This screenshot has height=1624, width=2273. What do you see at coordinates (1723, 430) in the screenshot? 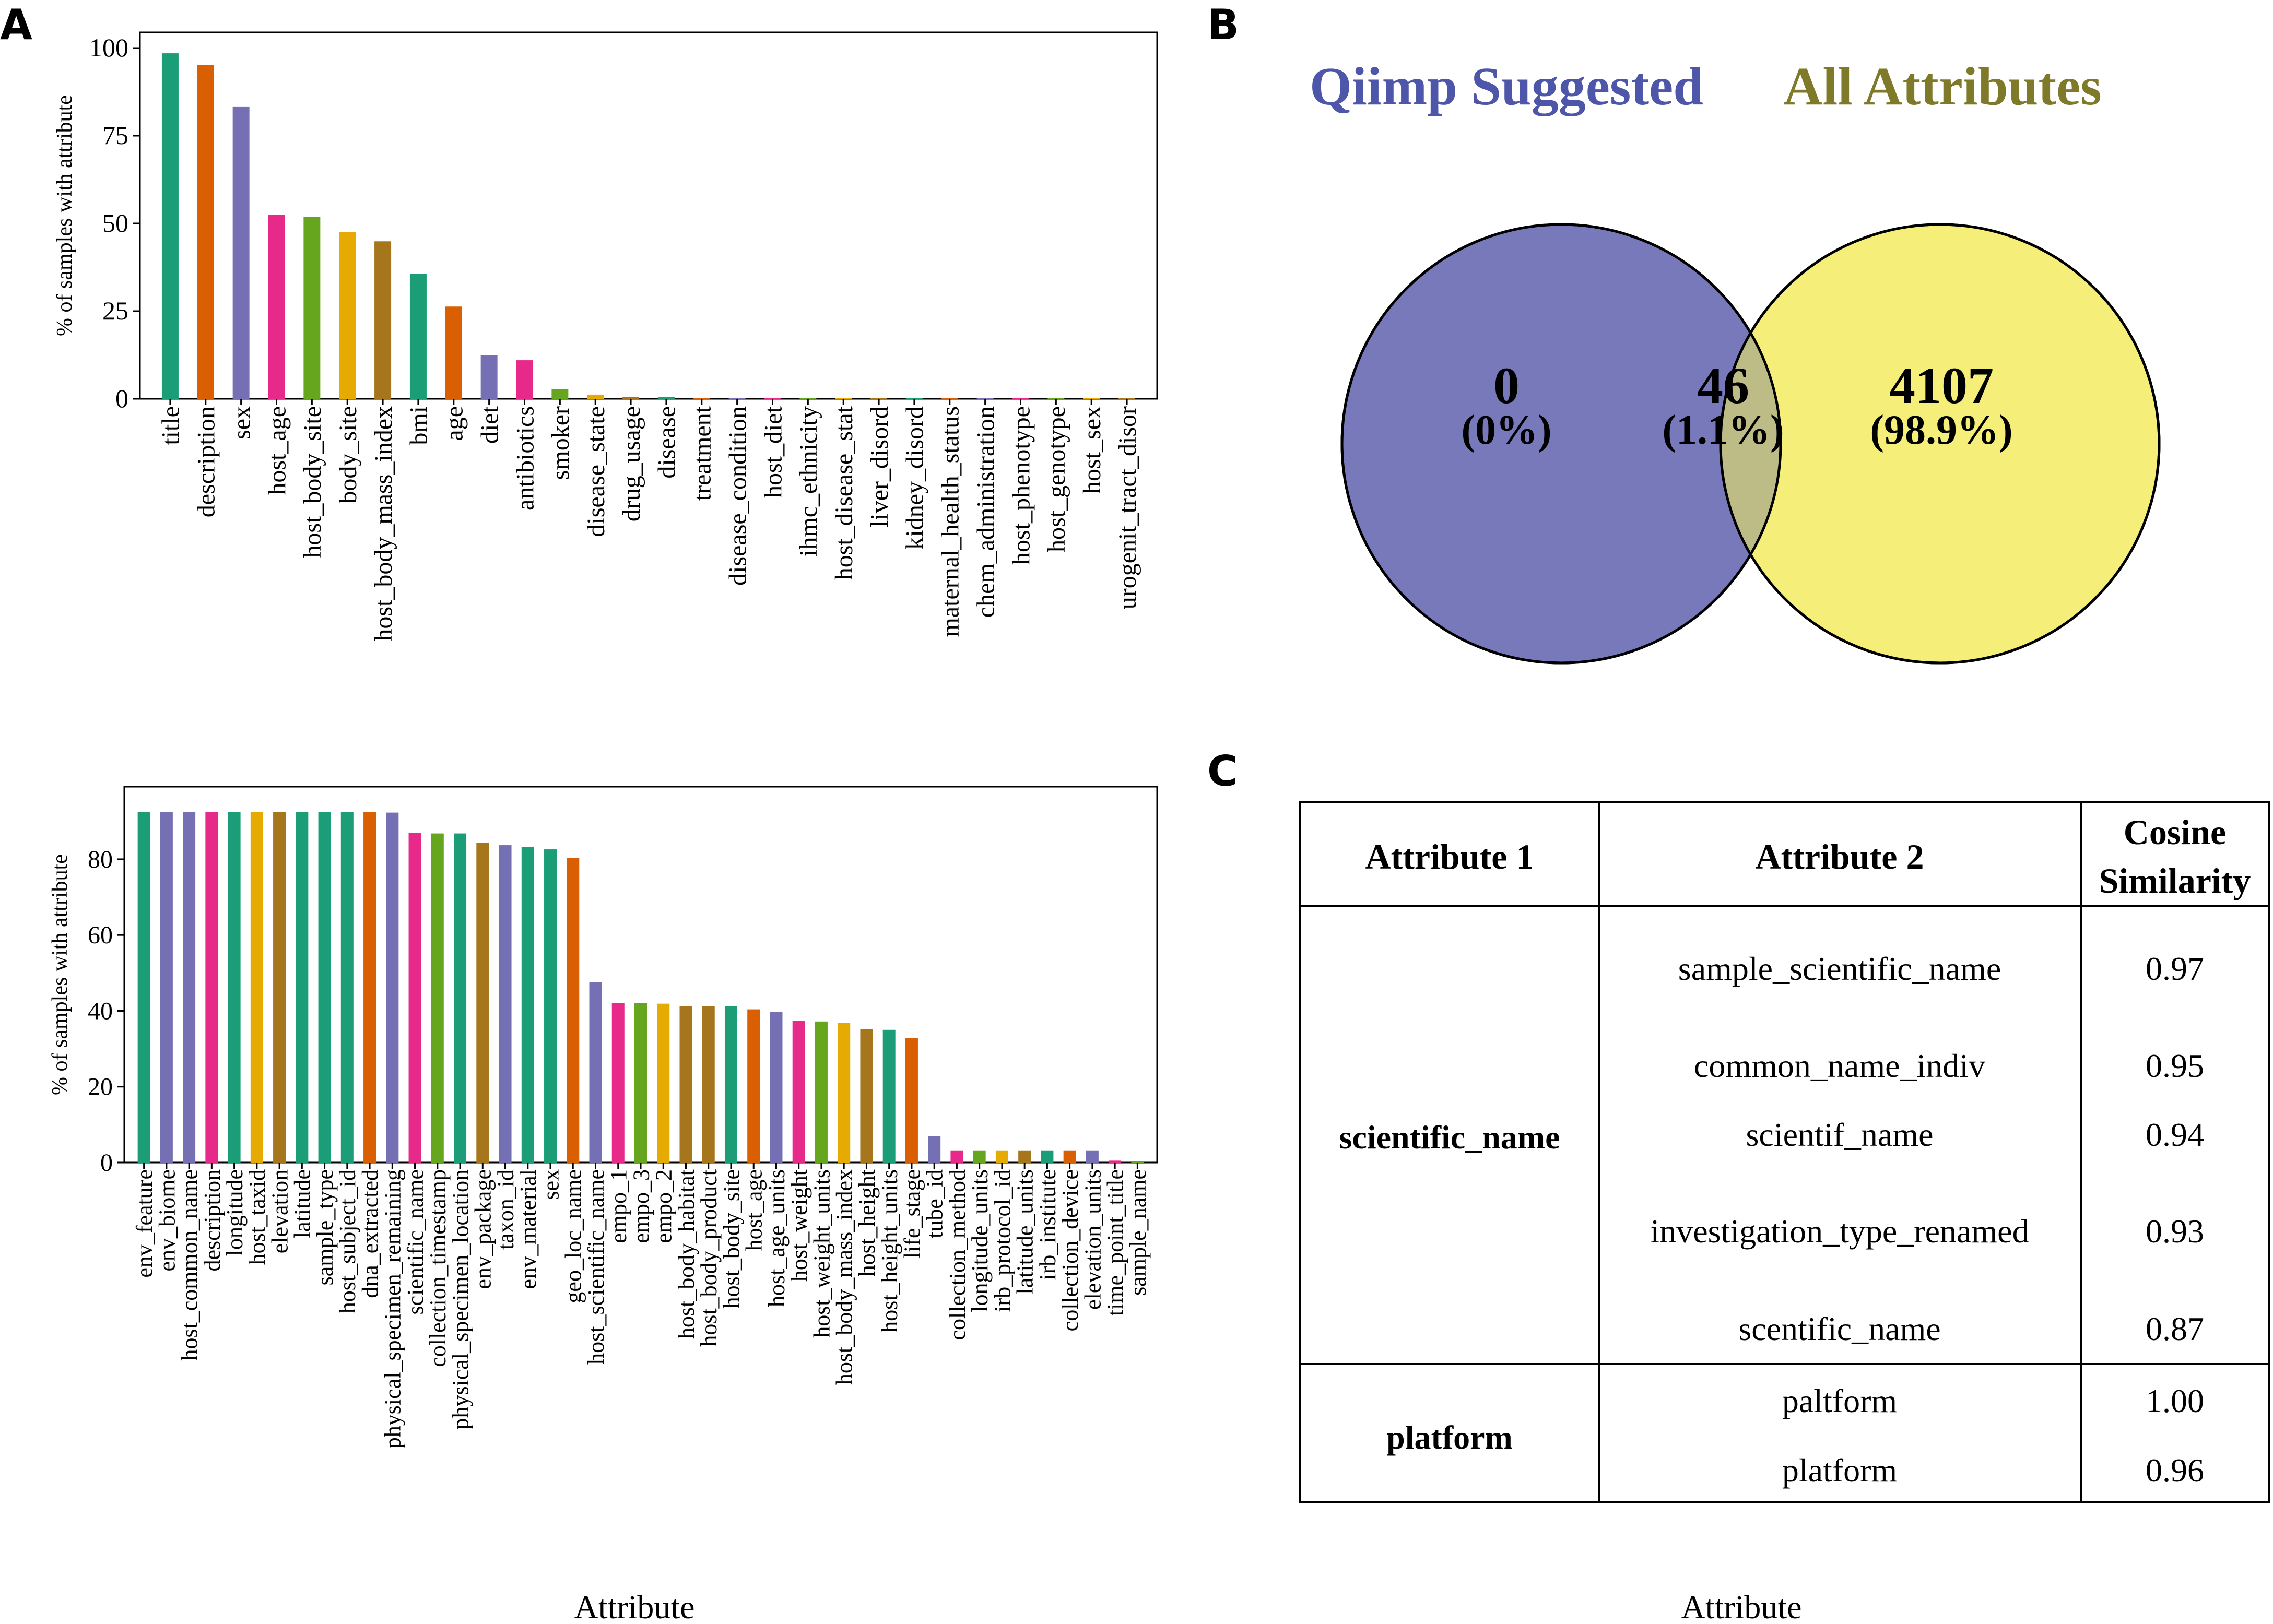
I see `venn-overlap-pct: (1.1%)` at bounding box center [1723, 430].